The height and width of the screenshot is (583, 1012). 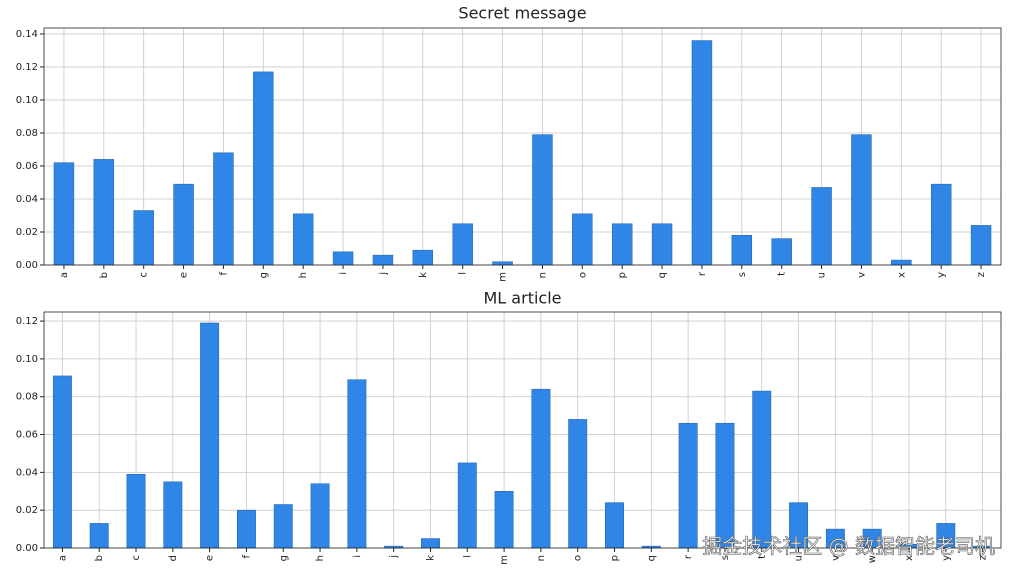 What do you see at coordinates (582, 275) in the screenshot?
I see `x-tick-label: o` at bounding box center [582, 275].